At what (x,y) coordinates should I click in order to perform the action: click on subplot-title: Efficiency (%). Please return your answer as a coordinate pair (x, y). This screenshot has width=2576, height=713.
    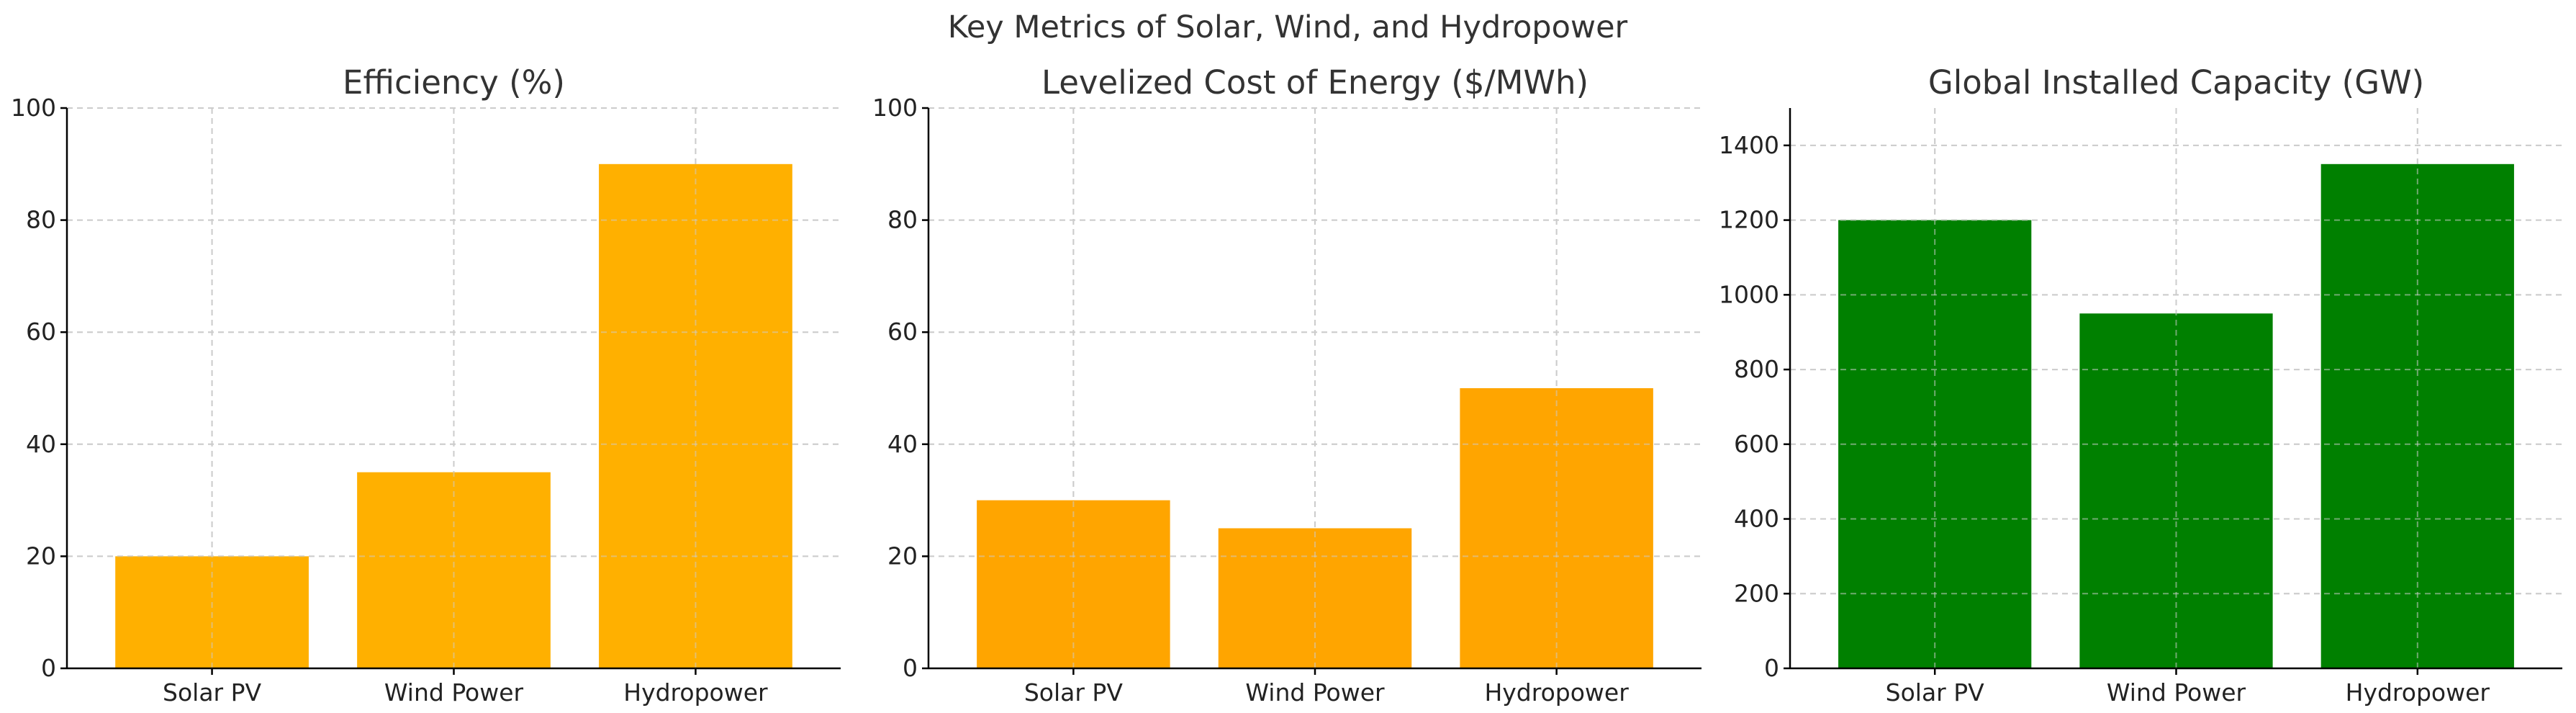
    Looking at the image, I should click on (454, 82).